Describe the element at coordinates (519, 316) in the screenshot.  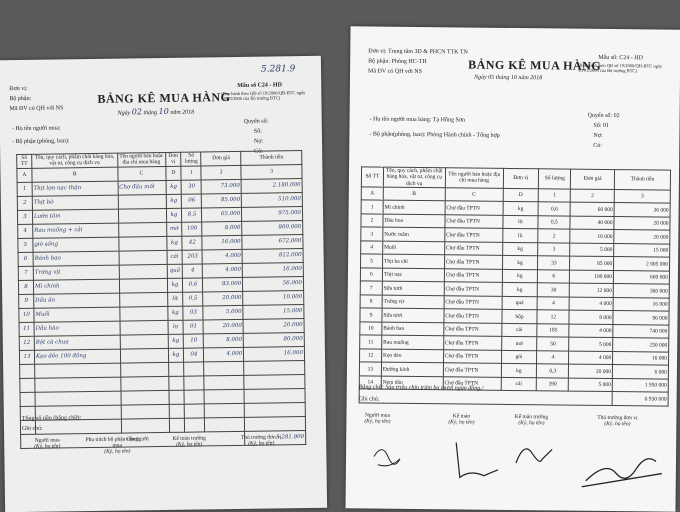
I see `cell: hộp` at that location.